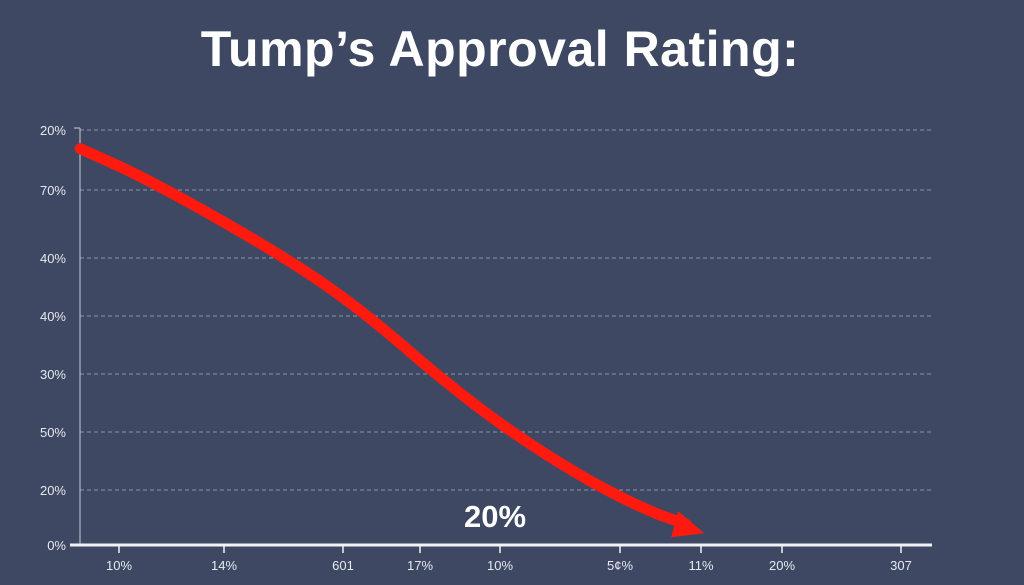 The width and height of the screenshot is (1024, 585). What do you see at coordinates (901, 565) in the screenshot?
I see `x-tick-label: 307` at bounding box center [901, 565].